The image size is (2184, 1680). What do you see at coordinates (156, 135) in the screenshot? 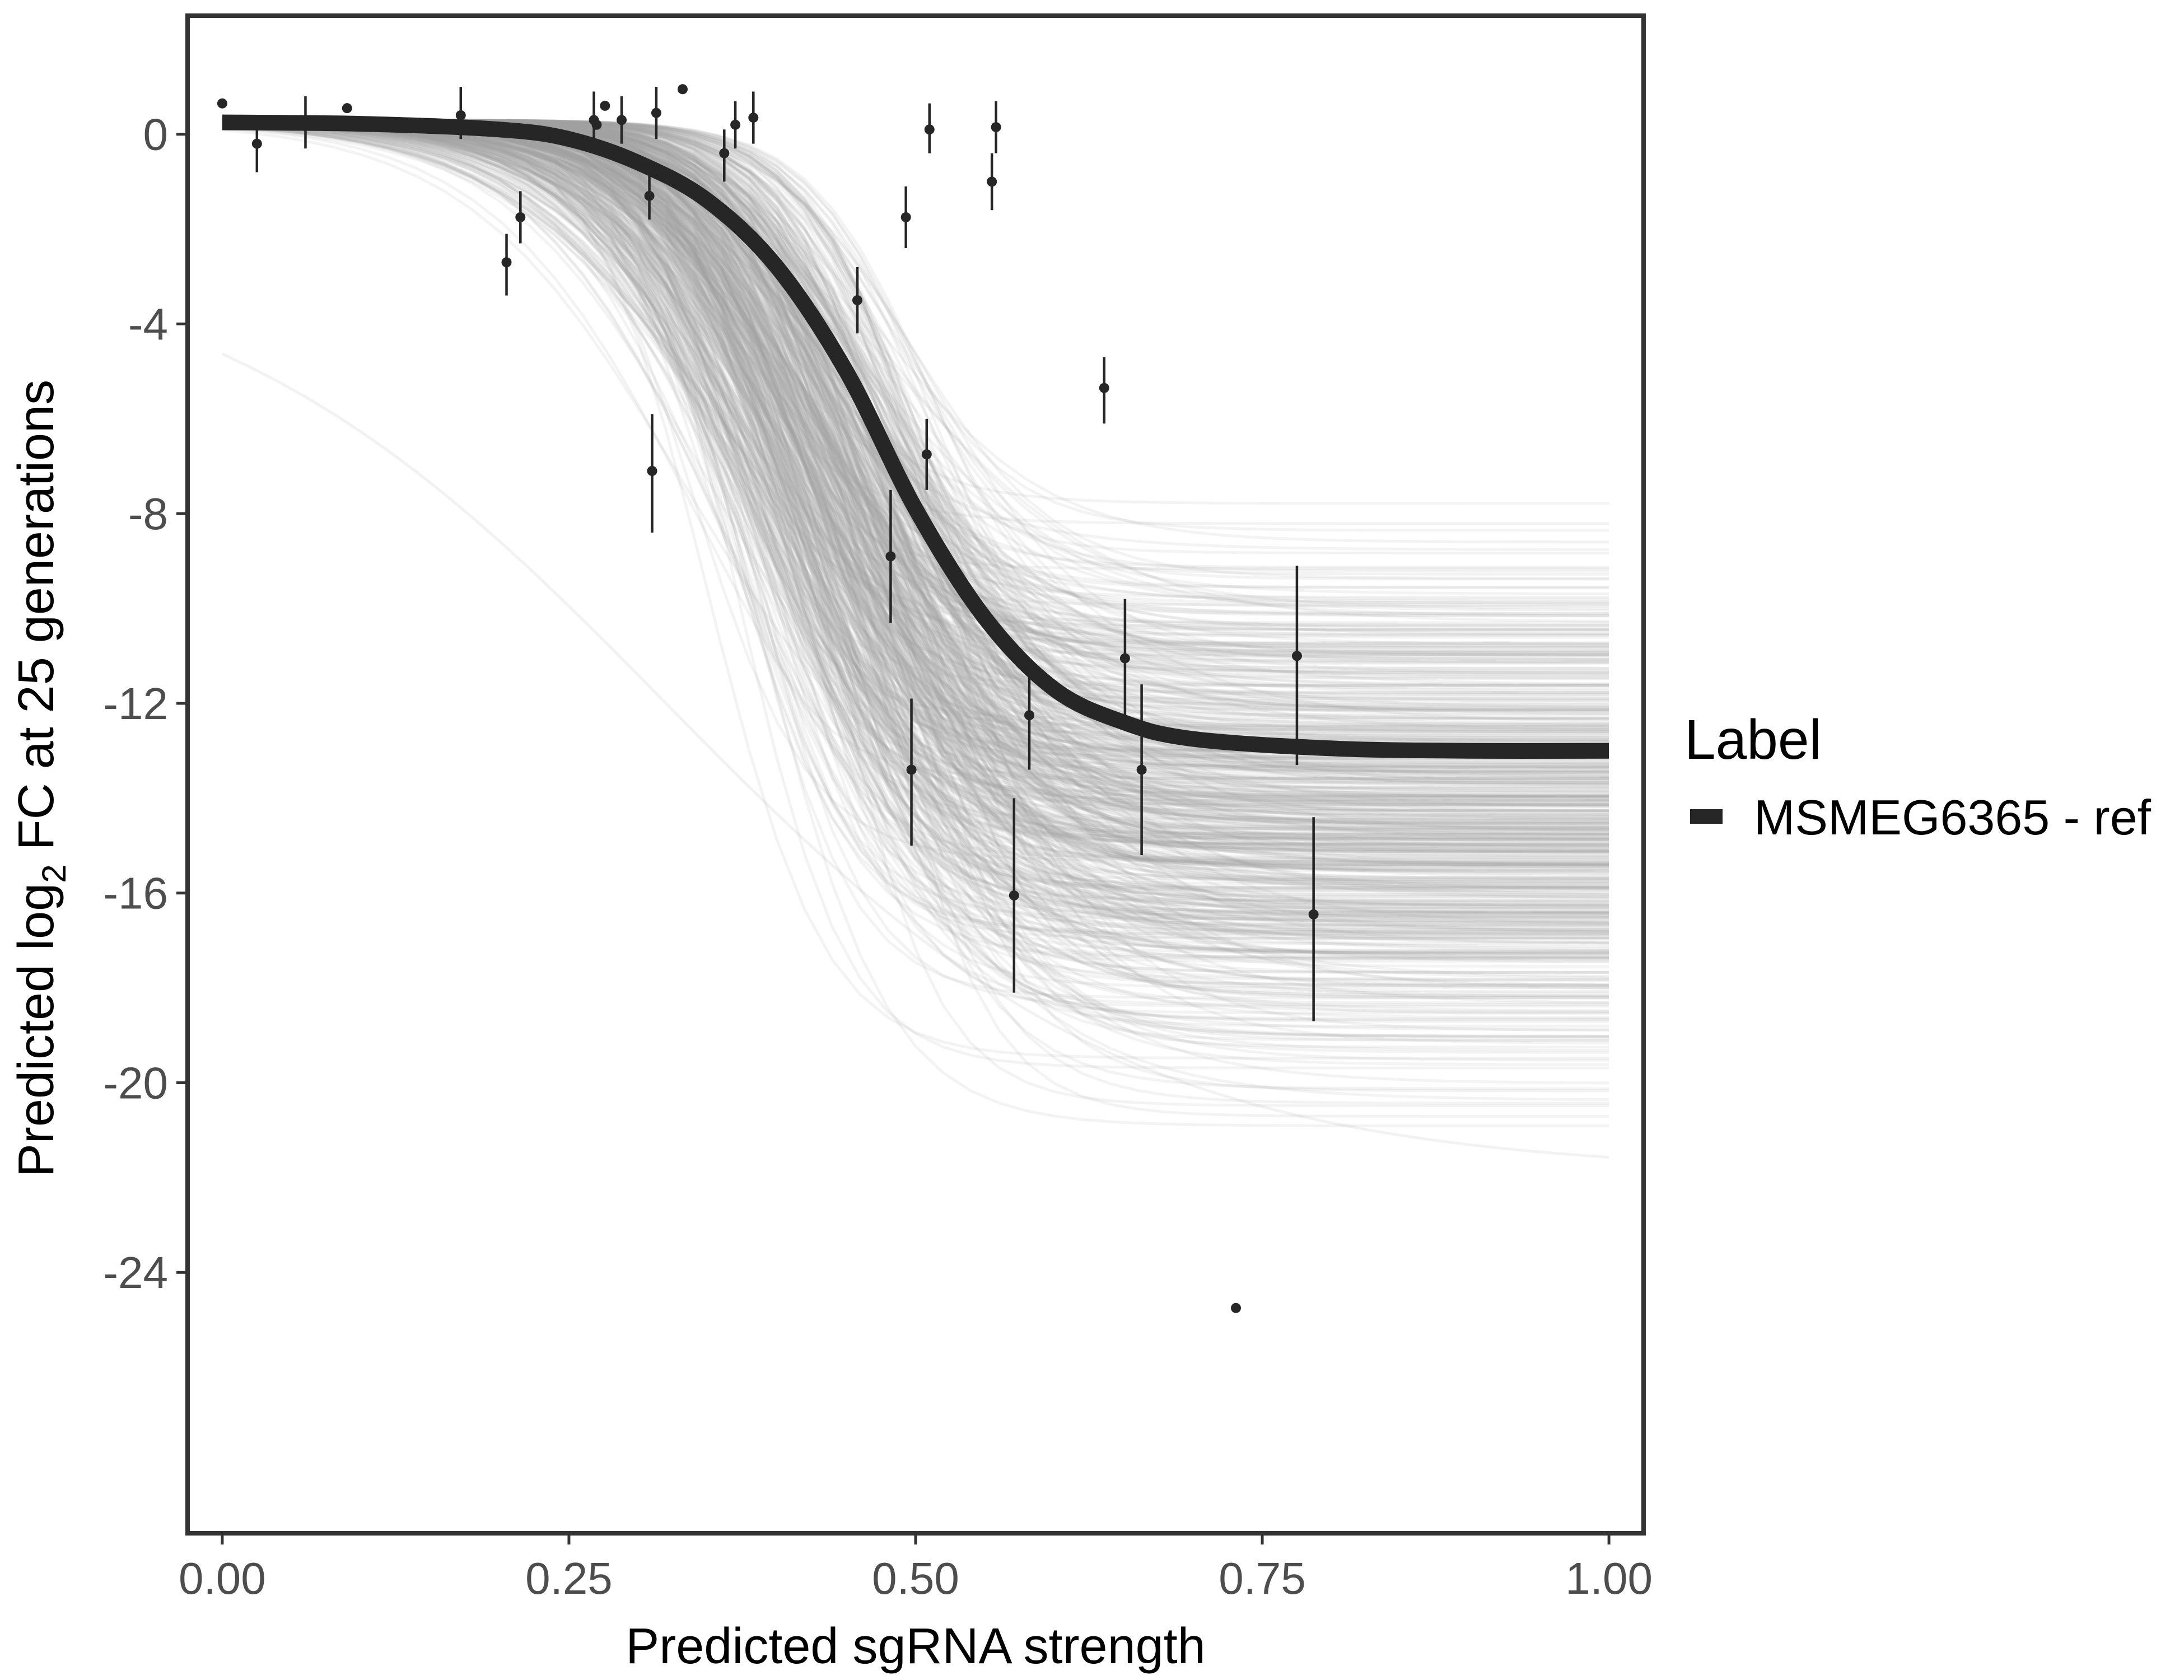
I see `y-tick-label: 0` at bounding box center [156, 135].